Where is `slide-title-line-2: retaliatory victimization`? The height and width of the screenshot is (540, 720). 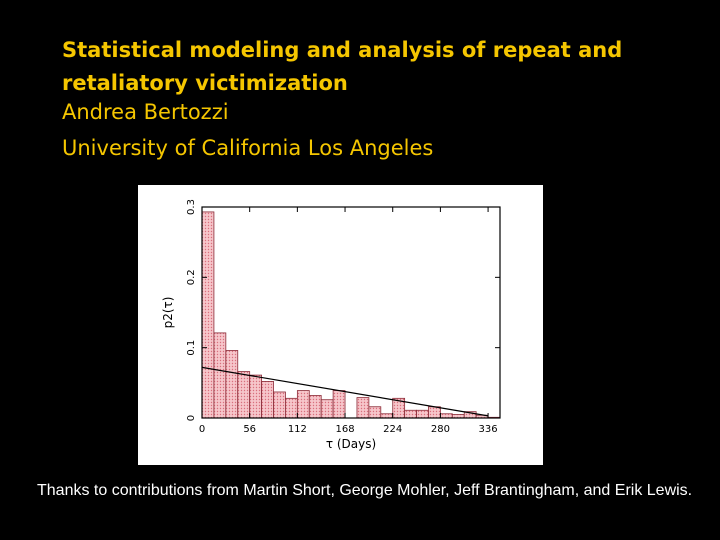
slide-title-line-2: retaliatory victimization is located at coordinates (205, 83).